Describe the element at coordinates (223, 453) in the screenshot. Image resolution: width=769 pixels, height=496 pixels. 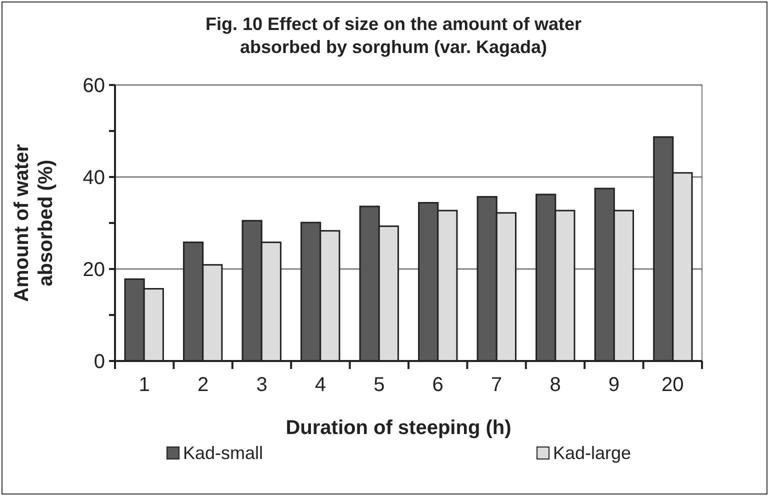
I see `legend-label: Kad-small` at that location.